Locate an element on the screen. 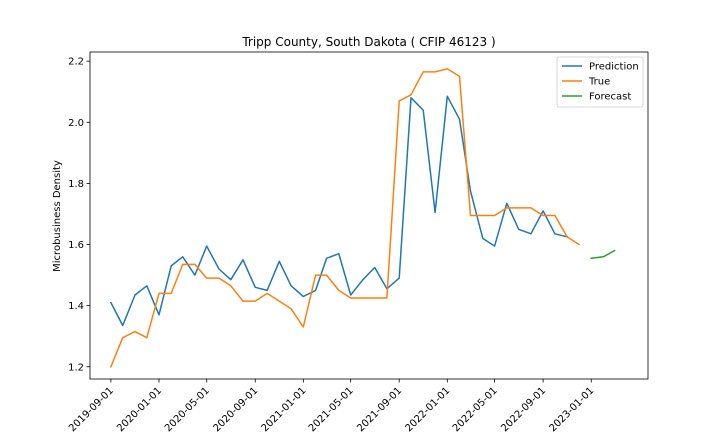 The image size is (720, 432). y-tick-label: 1.6 is located at coordinates (76, 245).